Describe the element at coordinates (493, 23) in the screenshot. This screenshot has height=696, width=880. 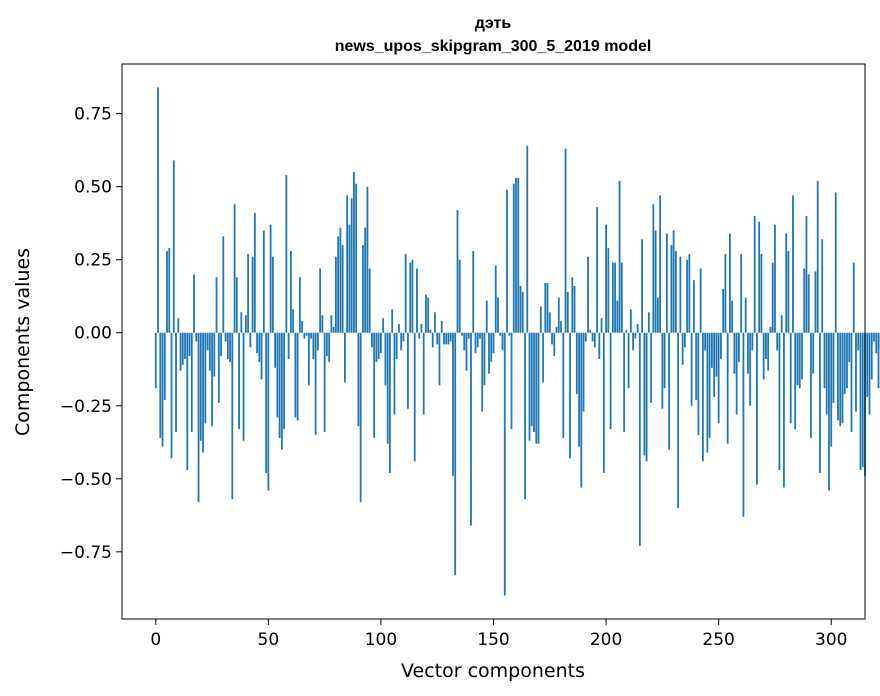
I see `chart-title-line1: дэть` at that location.